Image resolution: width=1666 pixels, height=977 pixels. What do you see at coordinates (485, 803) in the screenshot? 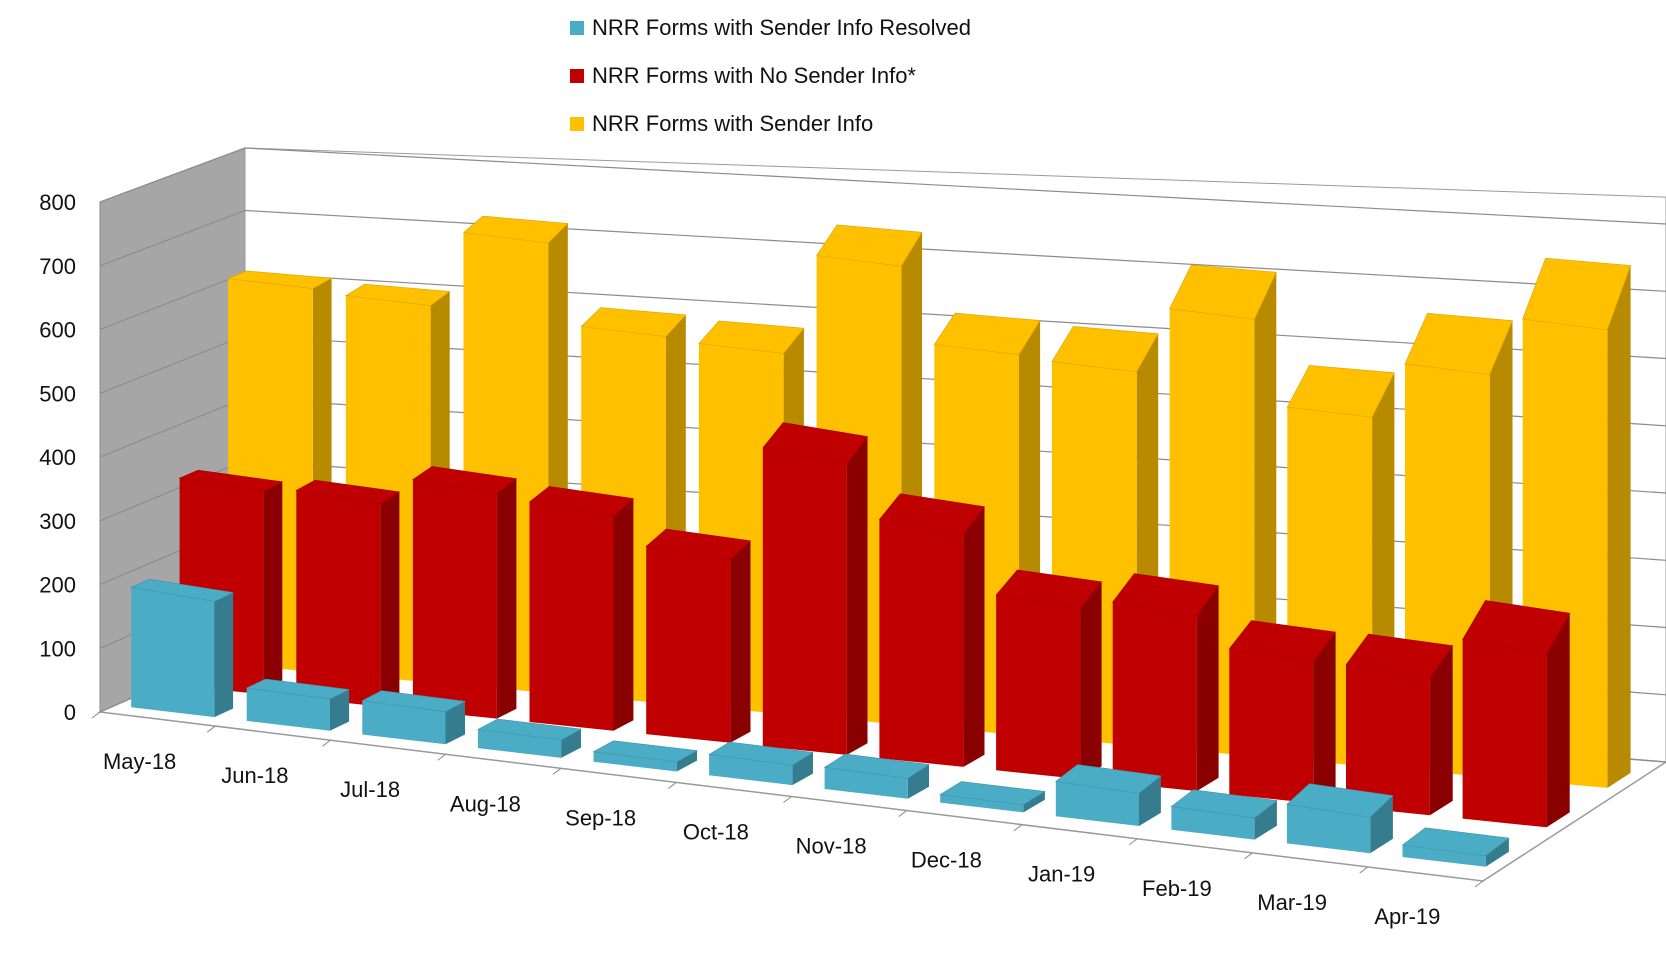
I see `x-tick-label: Aug-18` at bounding box center [485, 803].